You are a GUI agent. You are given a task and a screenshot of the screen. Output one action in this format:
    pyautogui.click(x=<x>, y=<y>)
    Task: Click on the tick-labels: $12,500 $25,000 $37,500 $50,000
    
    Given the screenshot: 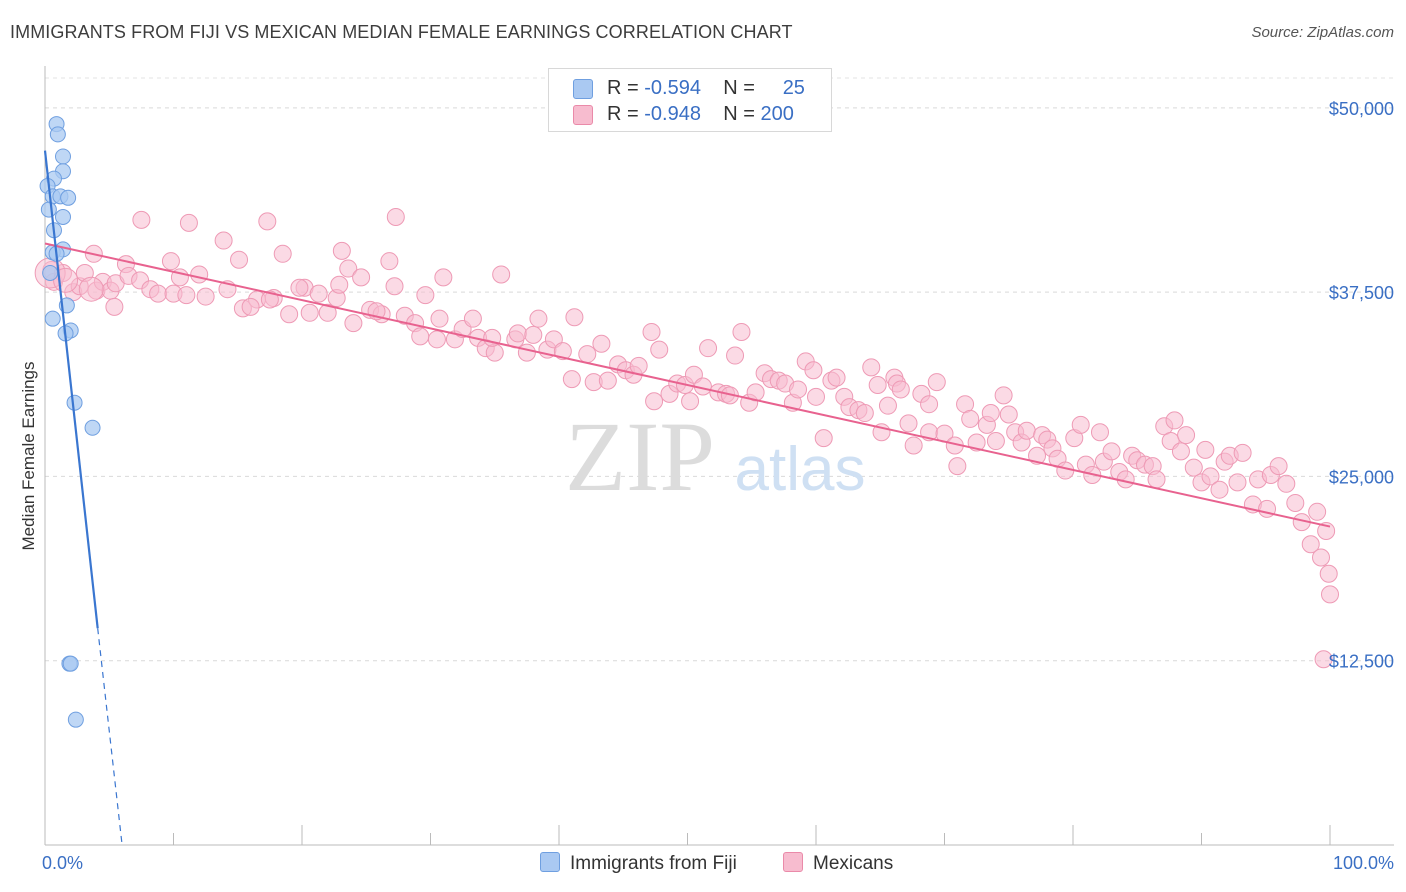 What is the action you would take?
    pyautogui.click(x=1361, y=385)
    